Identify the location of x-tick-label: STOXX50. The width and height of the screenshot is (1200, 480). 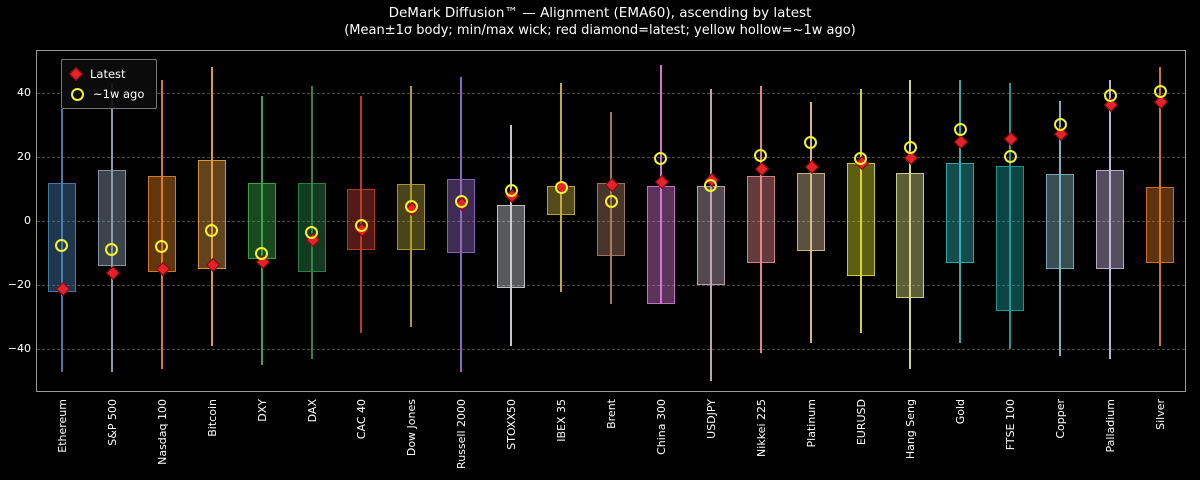
(512, 424).